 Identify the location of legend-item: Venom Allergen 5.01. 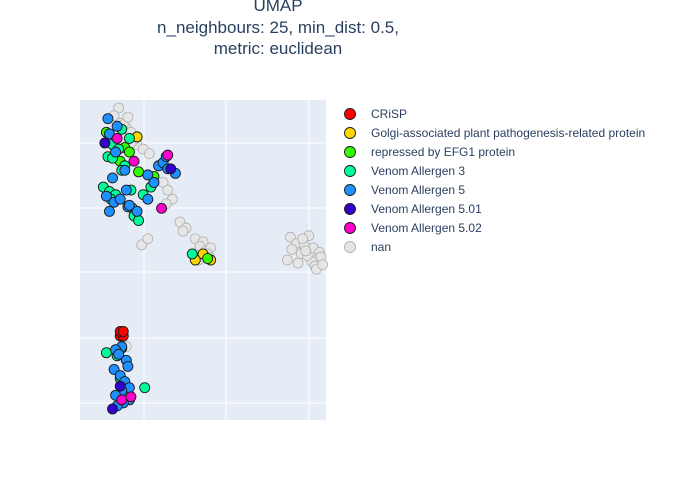
(413, 209).